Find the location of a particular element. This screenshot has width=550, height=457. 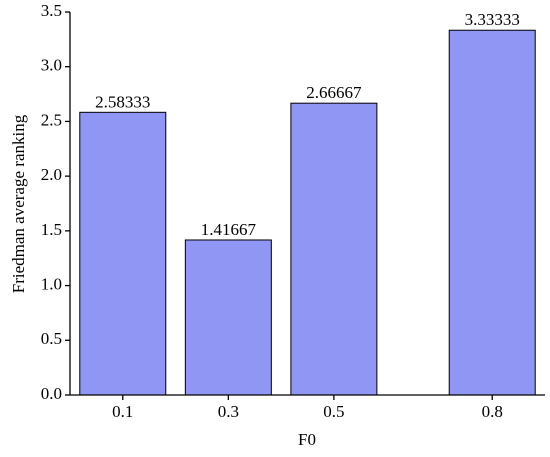

x-axis-label: F0 is located at coordinates (307, 439).